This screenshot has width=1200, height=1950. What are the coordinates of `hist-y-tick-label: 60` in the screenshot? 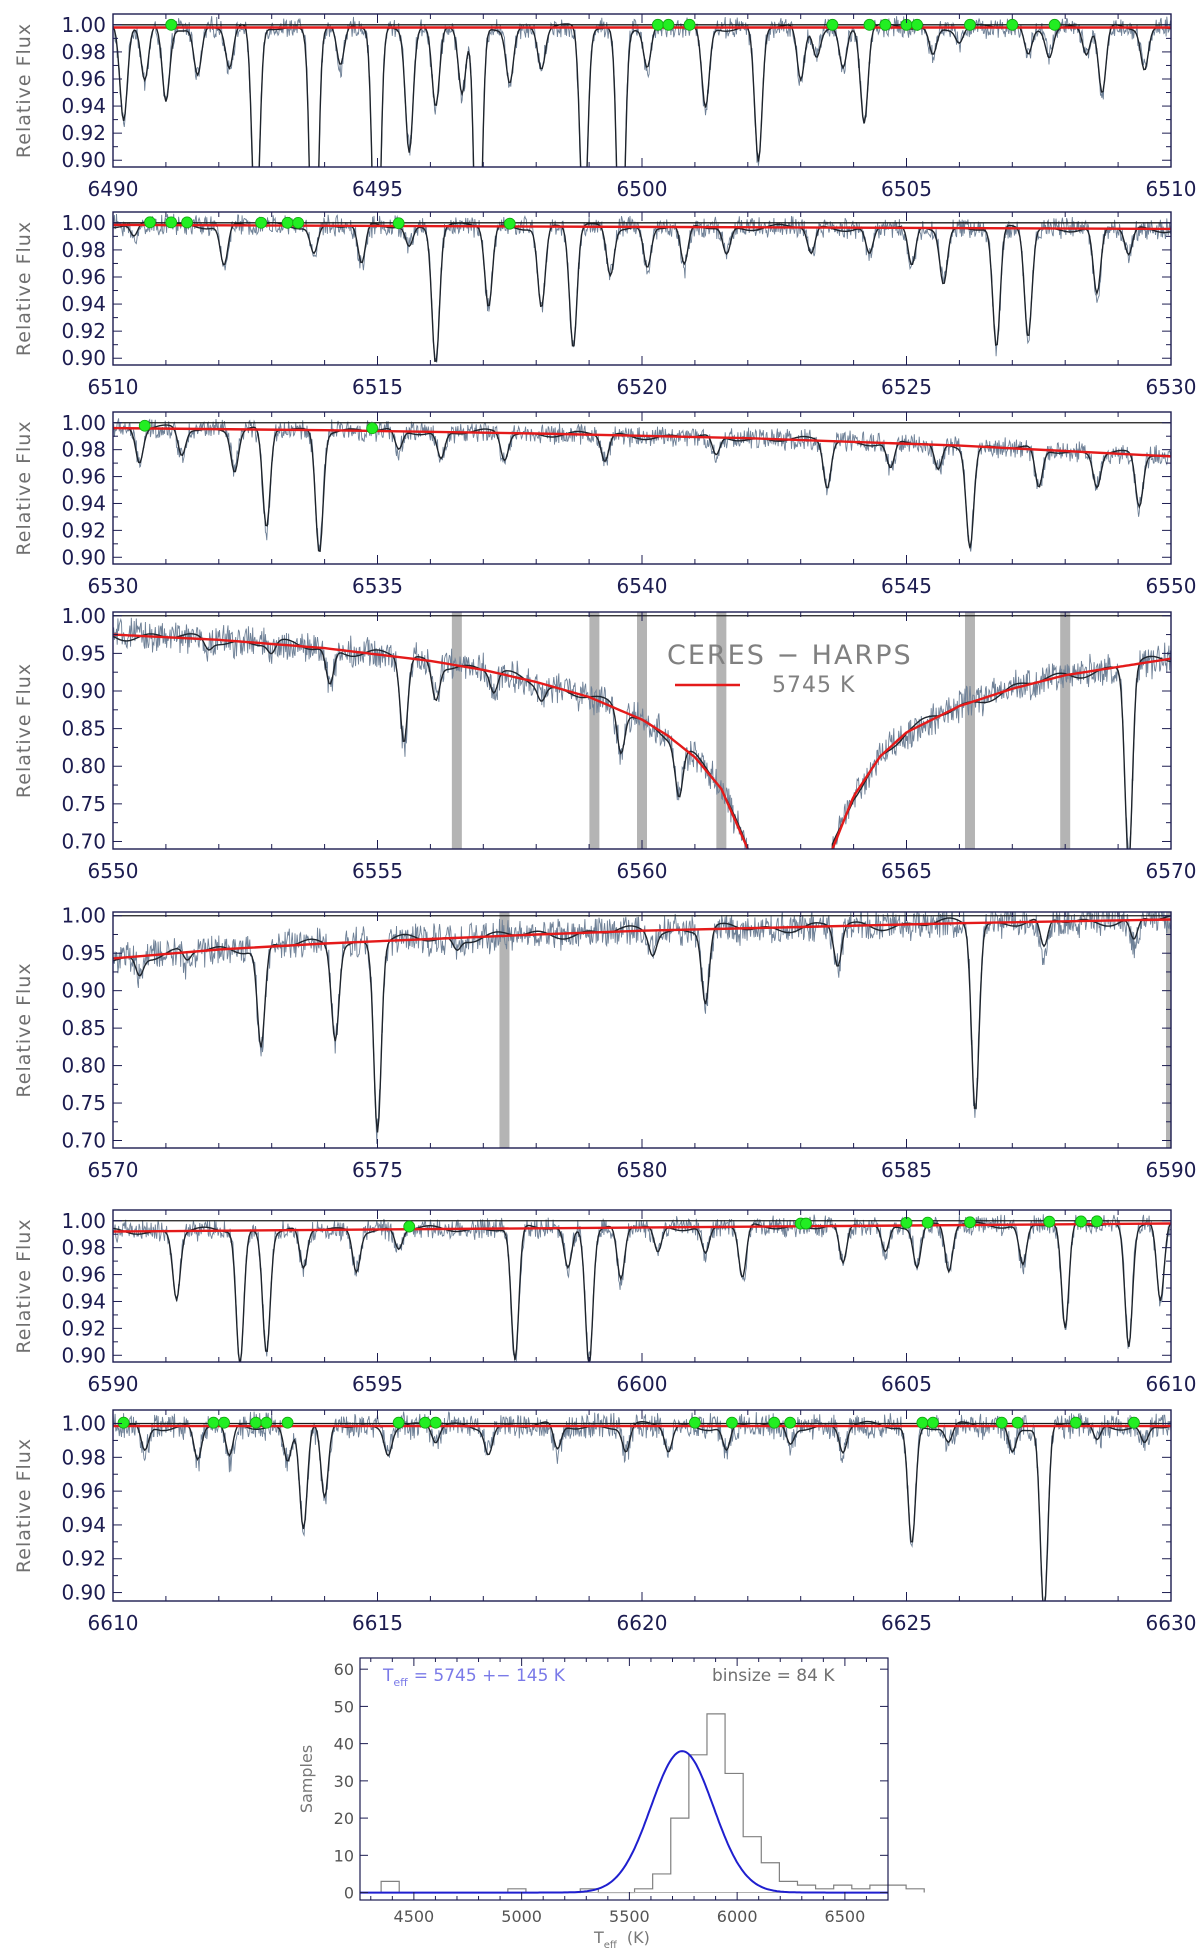 It's located at (344, 1669).